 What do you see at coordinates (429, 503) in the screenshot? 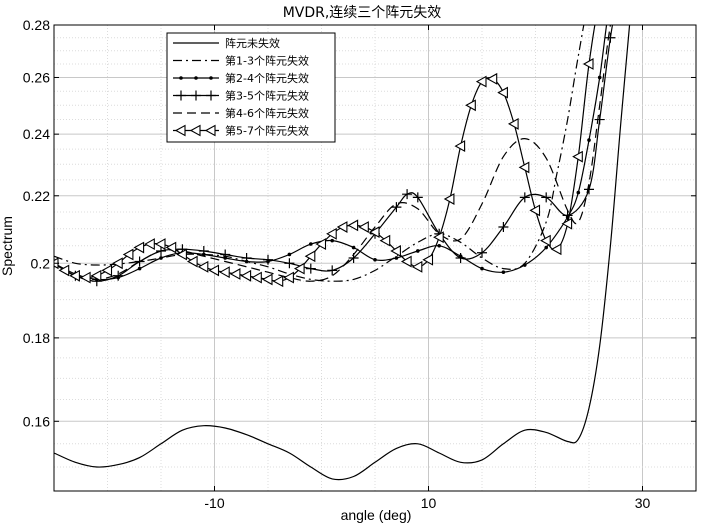
I see `x-tick-label: 10` at bounding box center [429, 503].